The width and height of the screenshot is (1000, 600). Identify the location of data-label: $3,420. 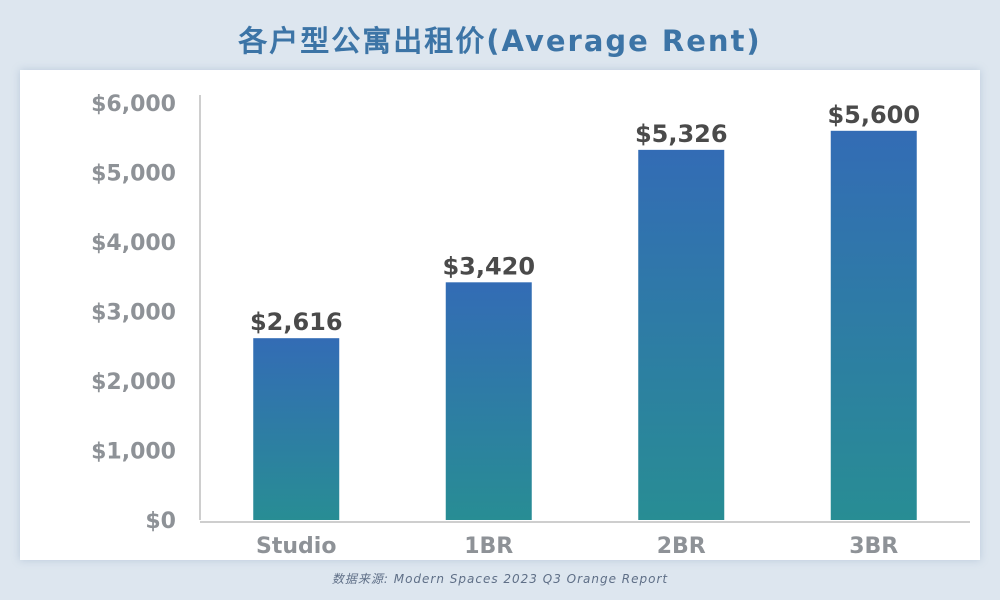
(488, 266).